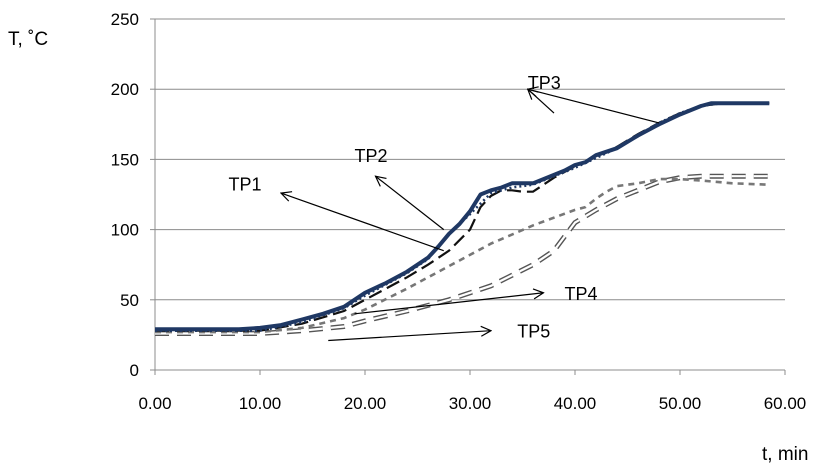 The height and width of the screenshot is (473, 830). Describe the element at coordinates (449, 304) in the screenshot. I see `annotation-tp4-arrow` at that location.